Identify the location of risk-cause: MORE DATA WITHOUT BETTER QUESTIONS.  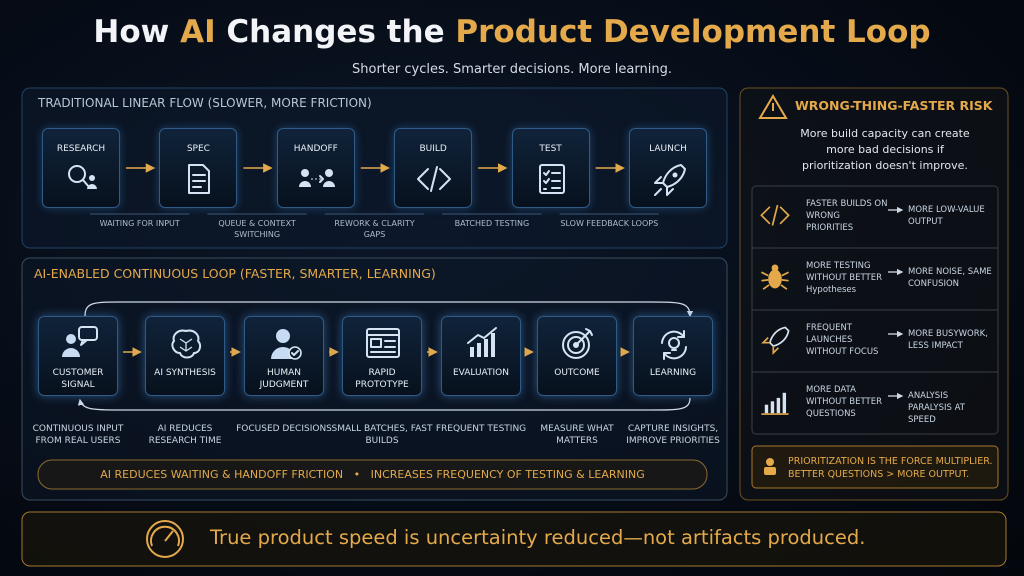
(844, 402).